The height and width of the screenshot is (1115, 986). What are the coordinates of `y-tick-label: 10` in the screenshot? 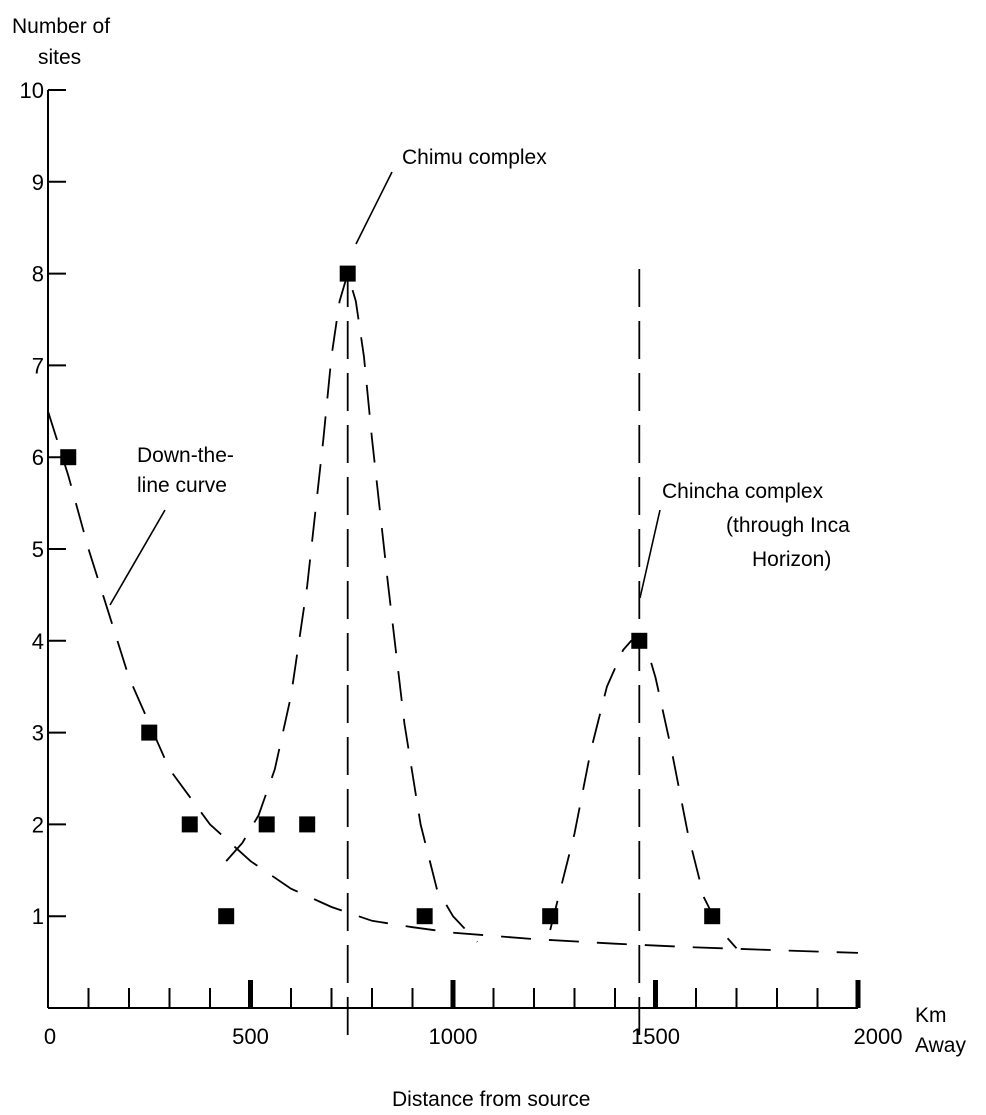 It's located at (32, 90).